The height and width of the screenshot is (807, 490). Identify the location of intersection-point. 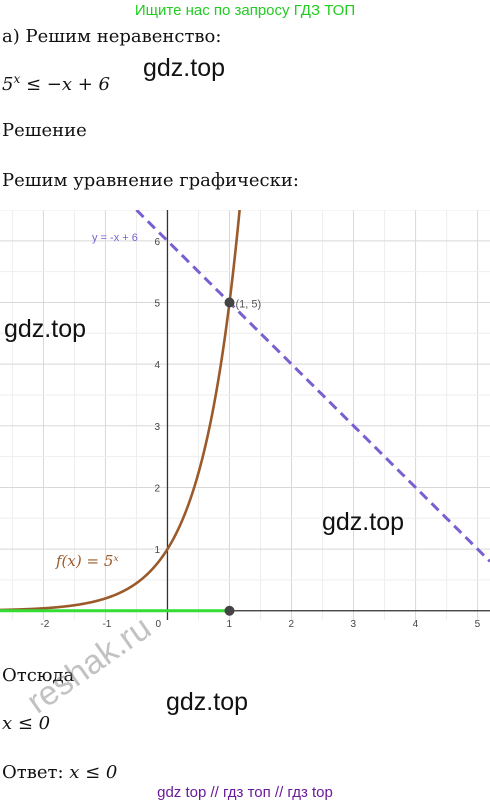
(229, 302).